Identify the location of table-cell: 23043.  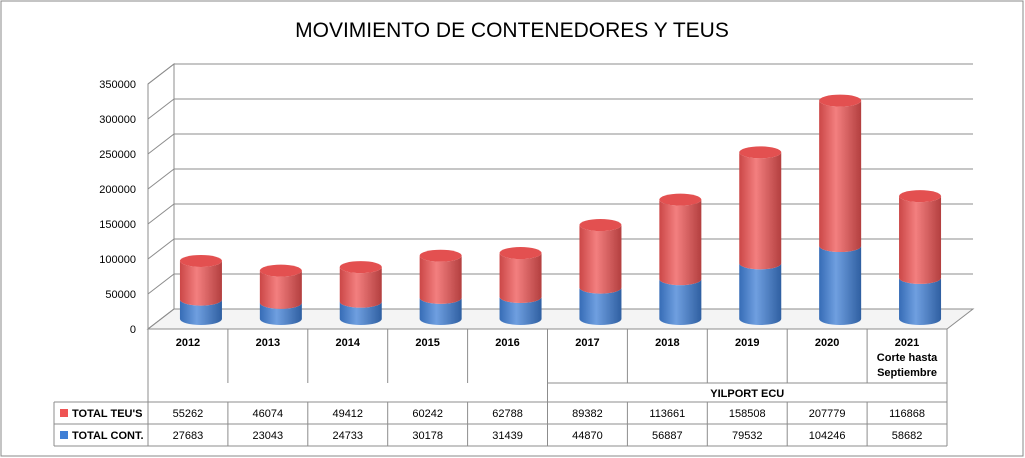
(268, 436).